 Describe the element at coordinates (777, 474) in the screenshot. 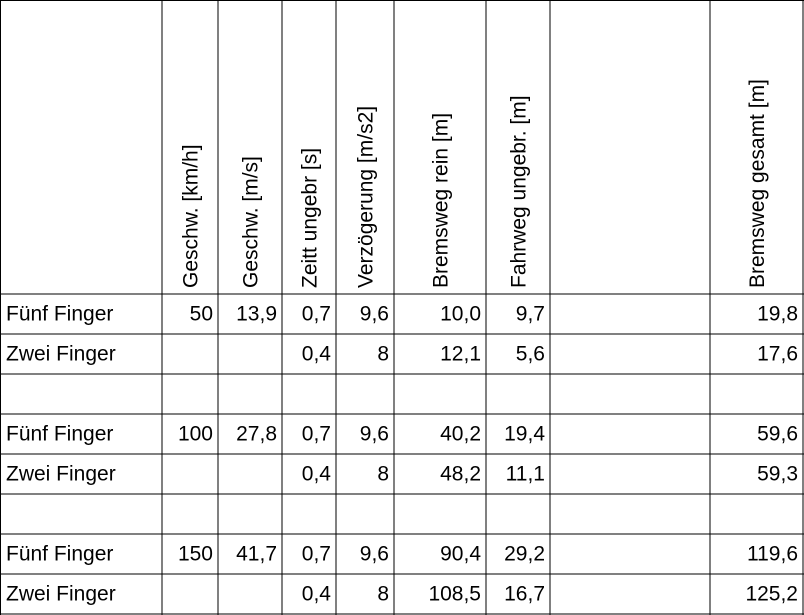

I see `cell-value: 59,3` at that location.